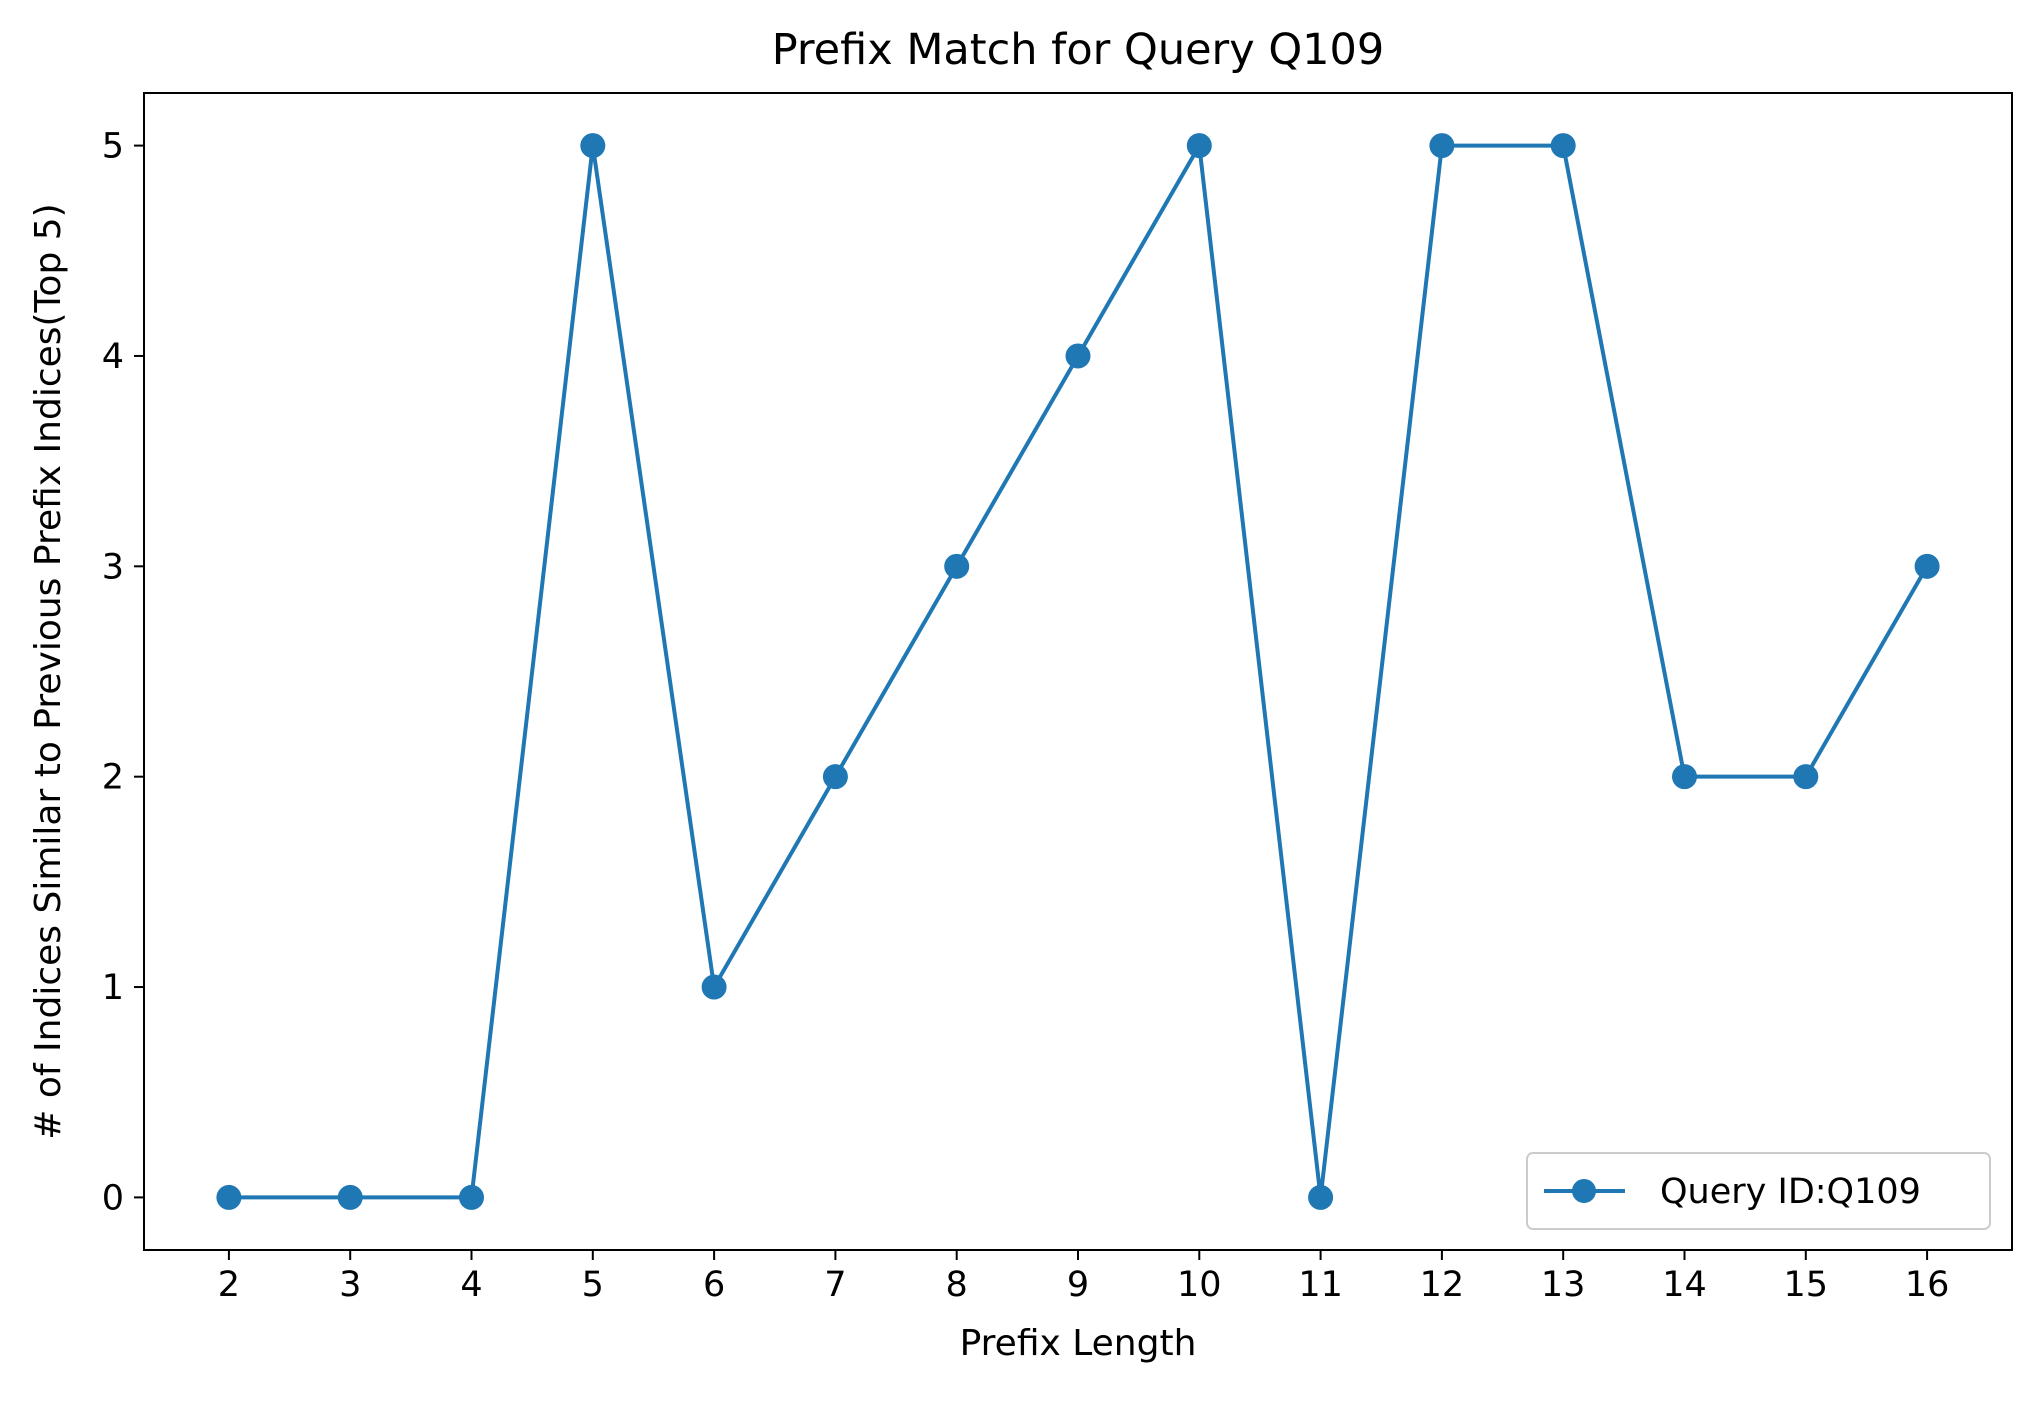 Image resolution: width=2034 pixels, height=1407 pixels. I want to click on legend-box, so click(1758, 1191).